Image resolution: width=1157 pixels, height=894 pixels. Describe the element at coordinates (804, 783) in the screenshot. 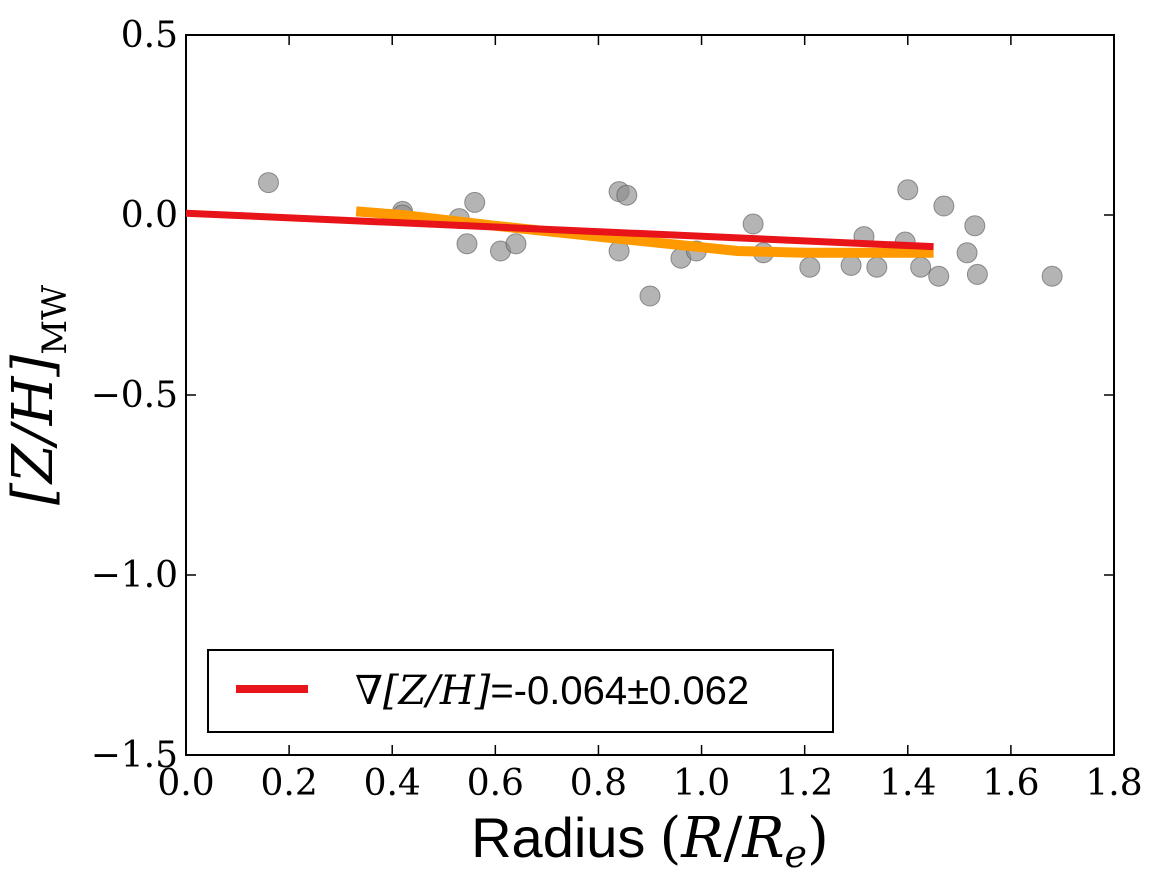

I see `x-tick-label: 1.2` at that location.